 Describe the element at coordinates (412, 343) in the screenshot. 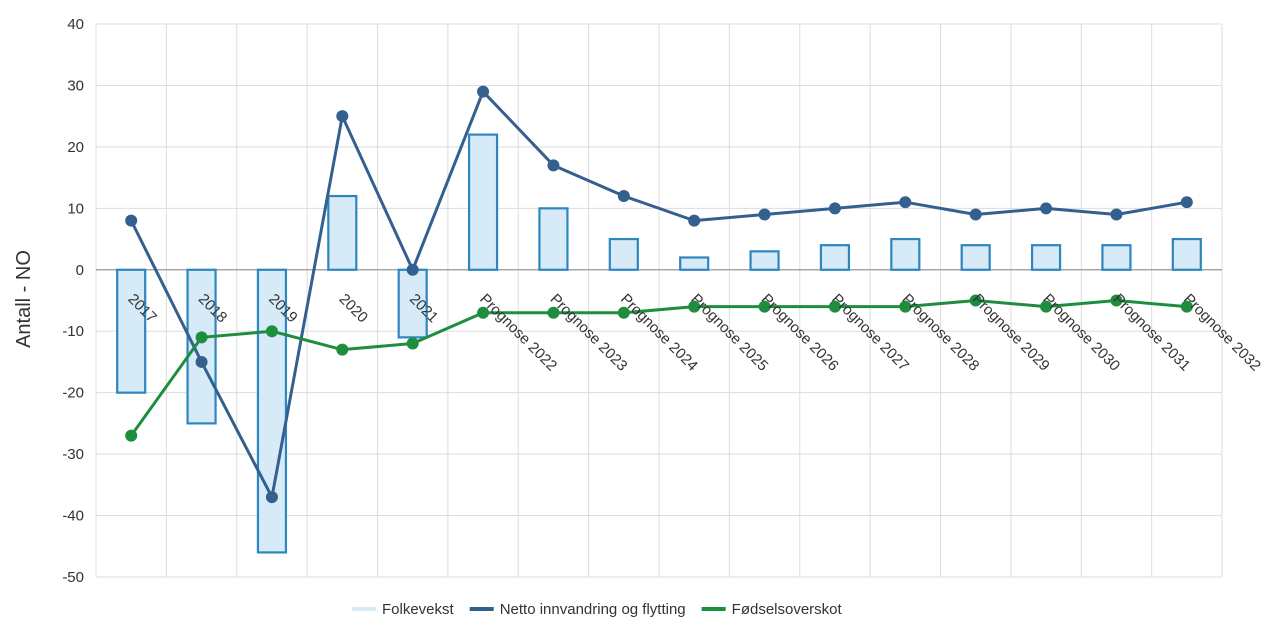

I see `point-fødselsoverskot-4` at that location.